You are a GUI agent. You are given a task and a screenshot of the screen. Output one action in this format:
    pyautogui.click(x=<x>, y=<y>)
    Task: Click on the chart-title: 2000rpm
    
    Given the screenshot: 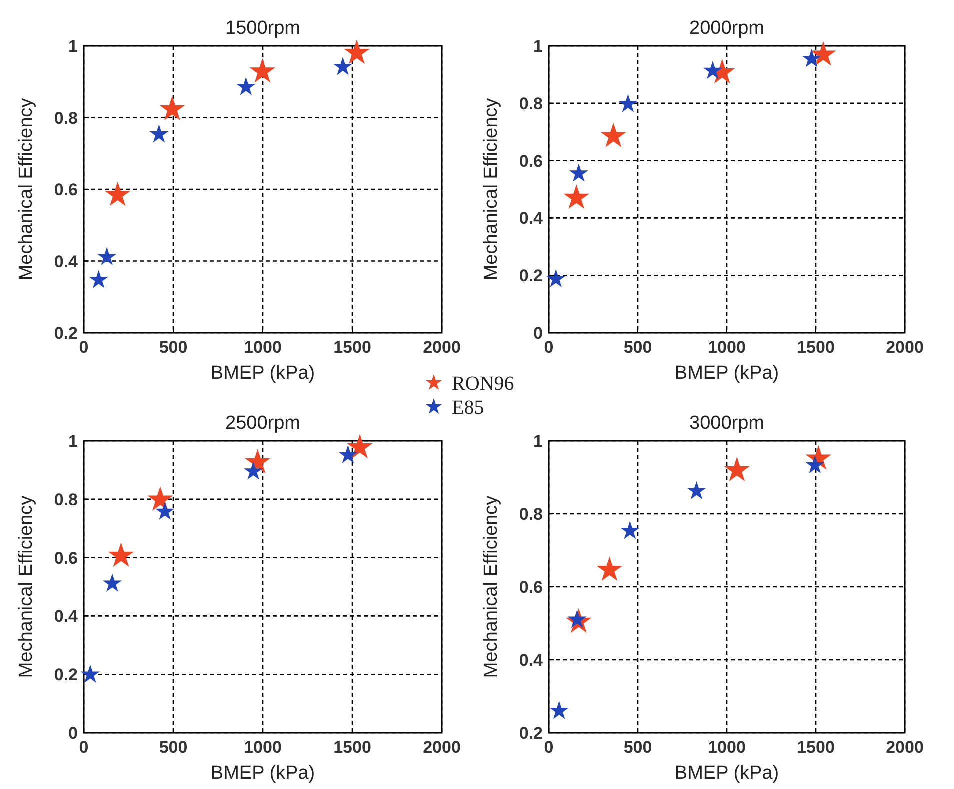 What is the action you would take?
    pyautogui.click(x=727, y=28)
    